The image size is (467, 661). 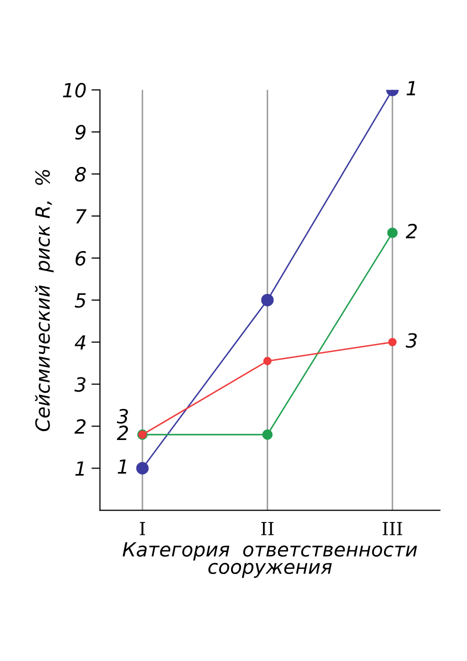 What do you see at coordinates (122, 416) in the screenshot?
I see `text: 3` at bounding box center [122, 416].